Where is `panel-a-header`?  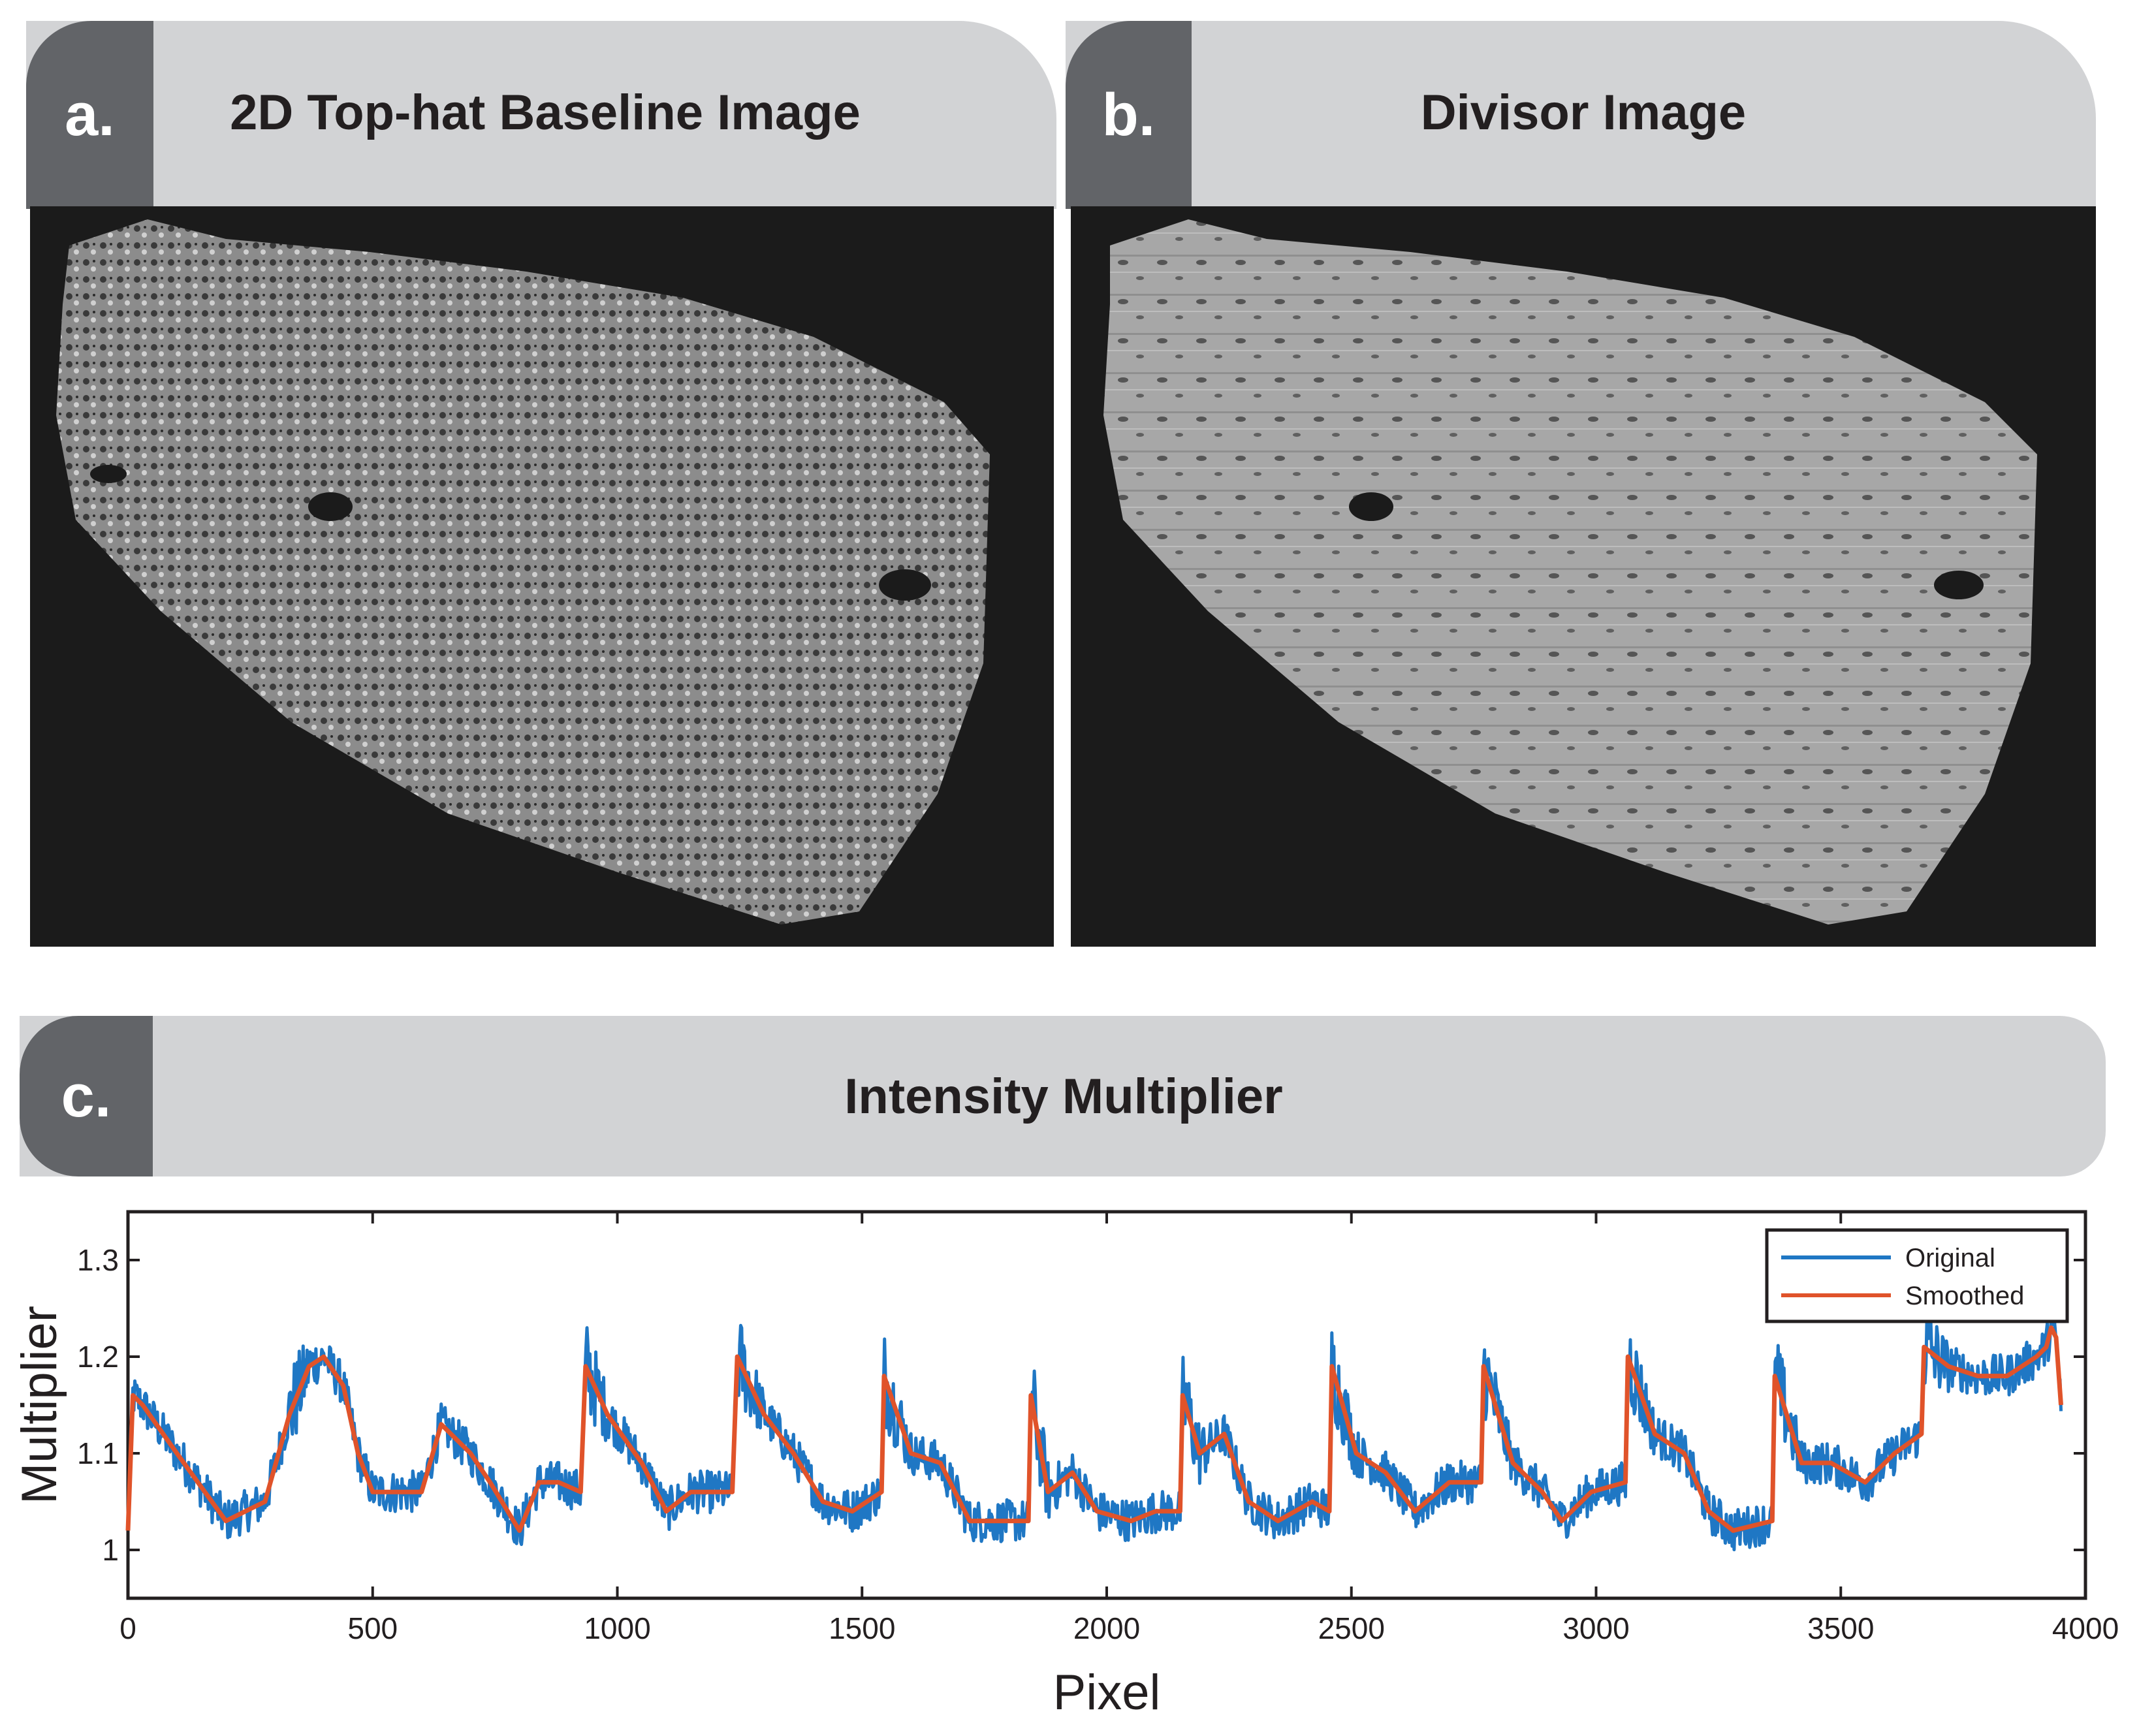
panel-a-header is located at coordinates (541, 115).